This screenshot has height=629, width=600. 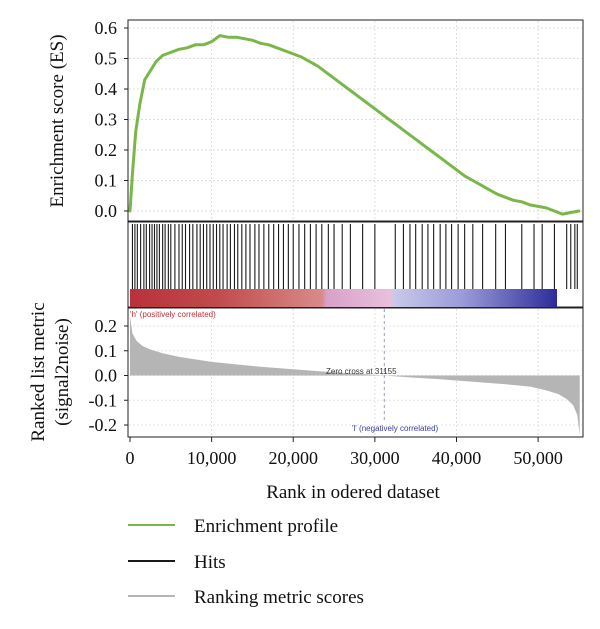 I want to click on es-y-ticks: 0.6 0.5 0.4 0.3 0.2 0.1 0.0, so click(x=111, y=119).